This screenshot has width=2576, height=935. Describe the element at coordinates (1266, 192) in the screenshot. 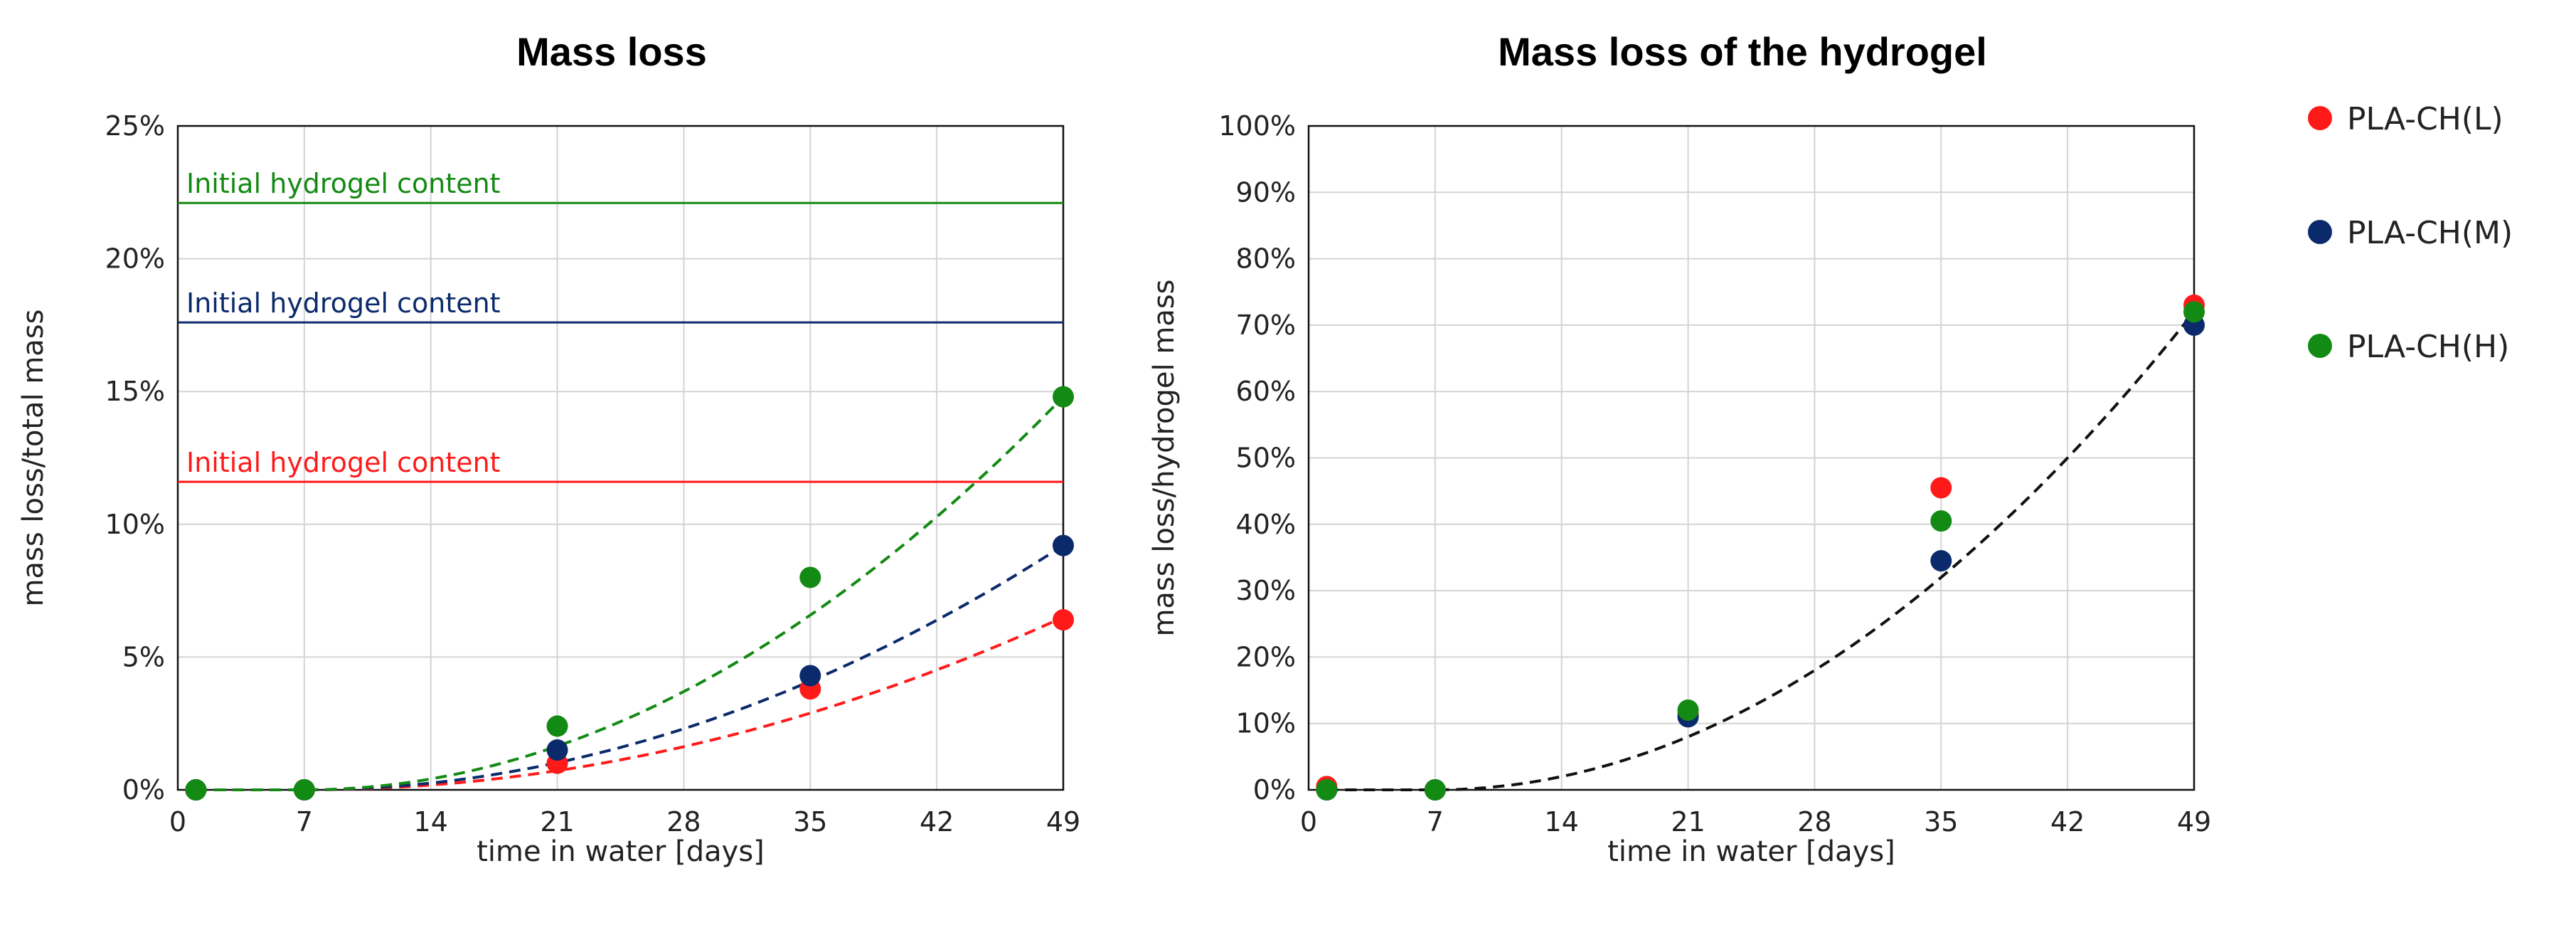

I see `y-tick-label: 90%` at that location.